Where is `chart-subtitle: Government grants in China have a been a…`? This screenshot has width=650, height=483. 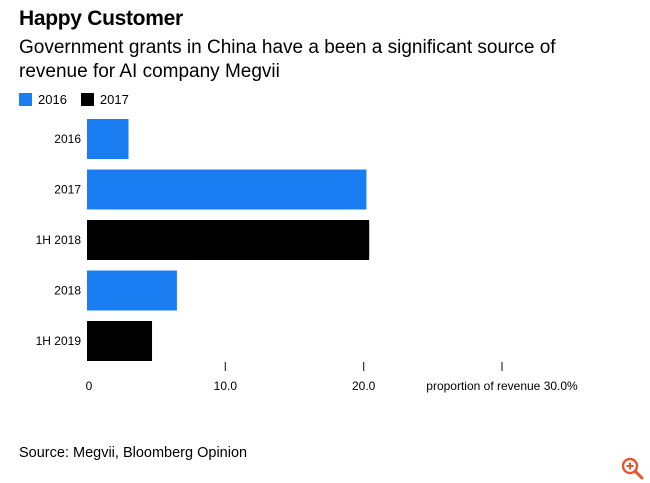 chart-subtitle: Government grants in China have a been a… is located at coordinates (287, 59).